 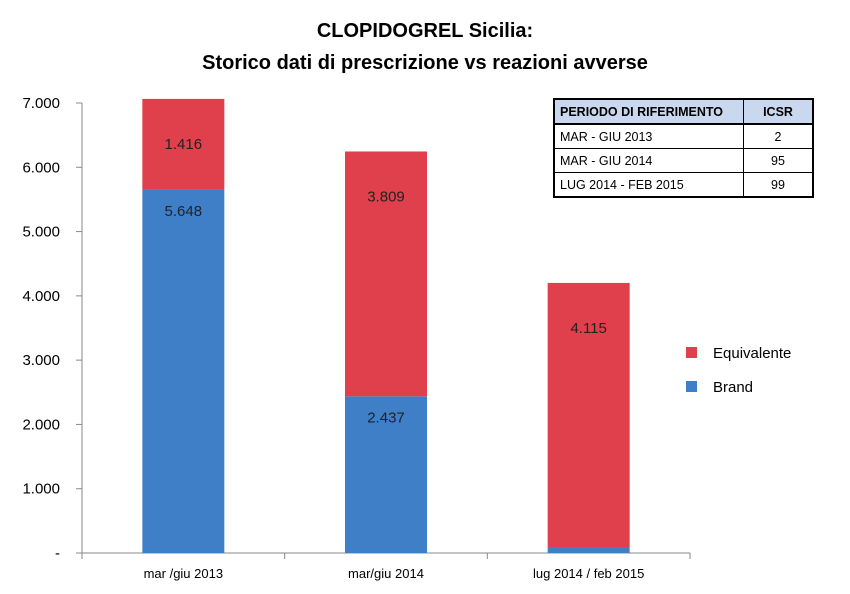 I want to click on y-tick-label: -, so click(x=57, y=553).